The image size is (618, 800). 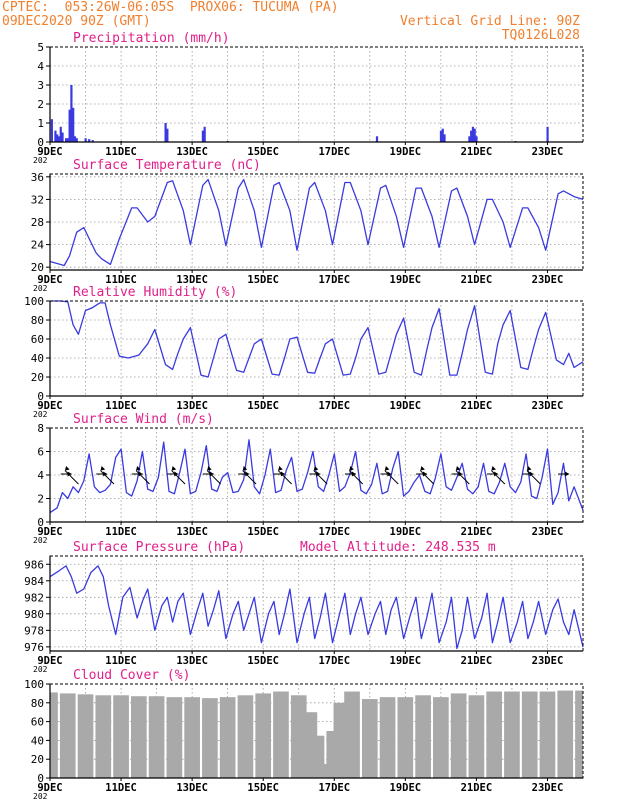 What do you see at coordinates (406, 532) in the screenshot?
I see `wind-xtick-label: 19DEC` at bounding box center [406, 532].